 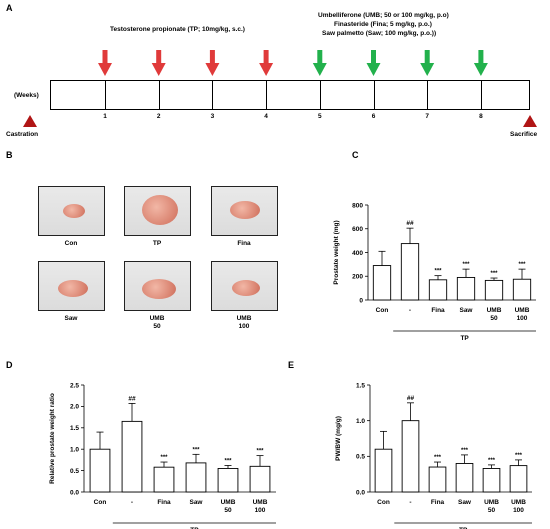 What do you see at coordinates (373, 116) in the screenshot?
I see `week-number: 6` at bounding box center [373, 116].